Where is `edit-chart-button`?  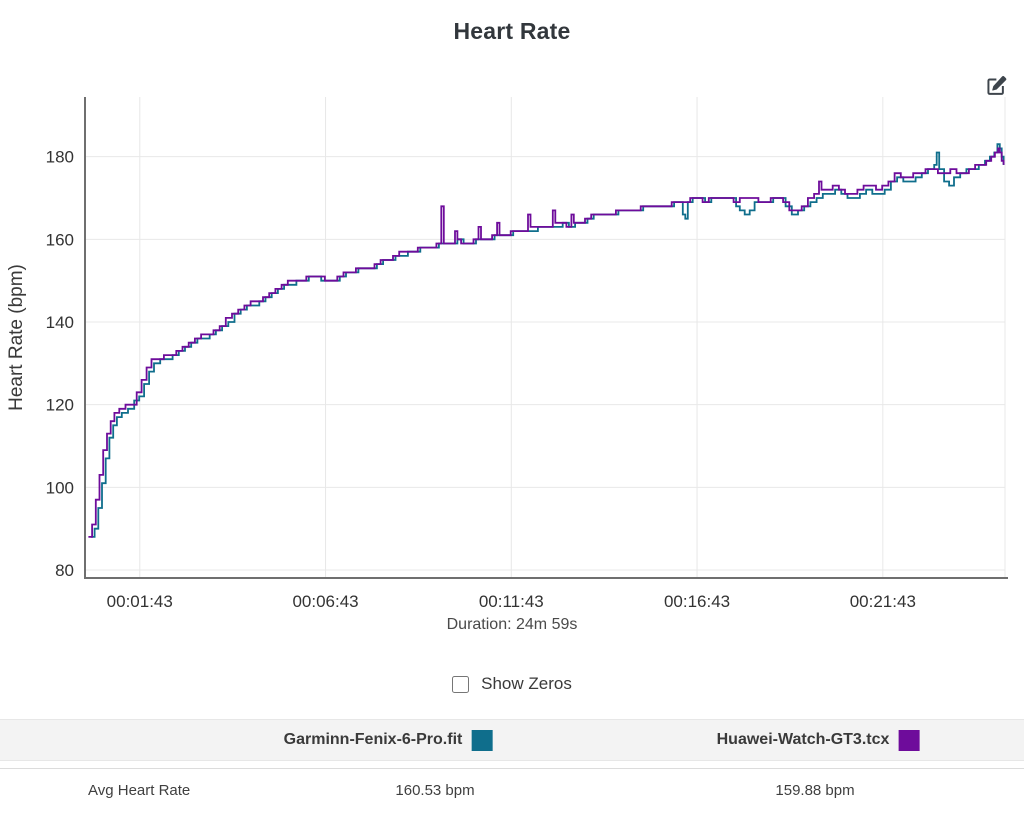 edit-chart-button is located at coordinates (996, 88).